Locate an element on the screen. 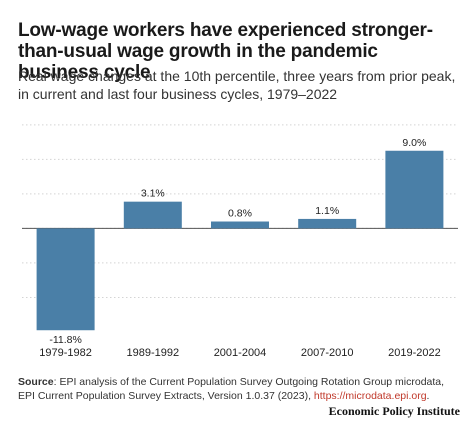 Image resolution: width=474 pixels, height=430 pixels. bar-2019-2022 is located at coordinates (414, 189).